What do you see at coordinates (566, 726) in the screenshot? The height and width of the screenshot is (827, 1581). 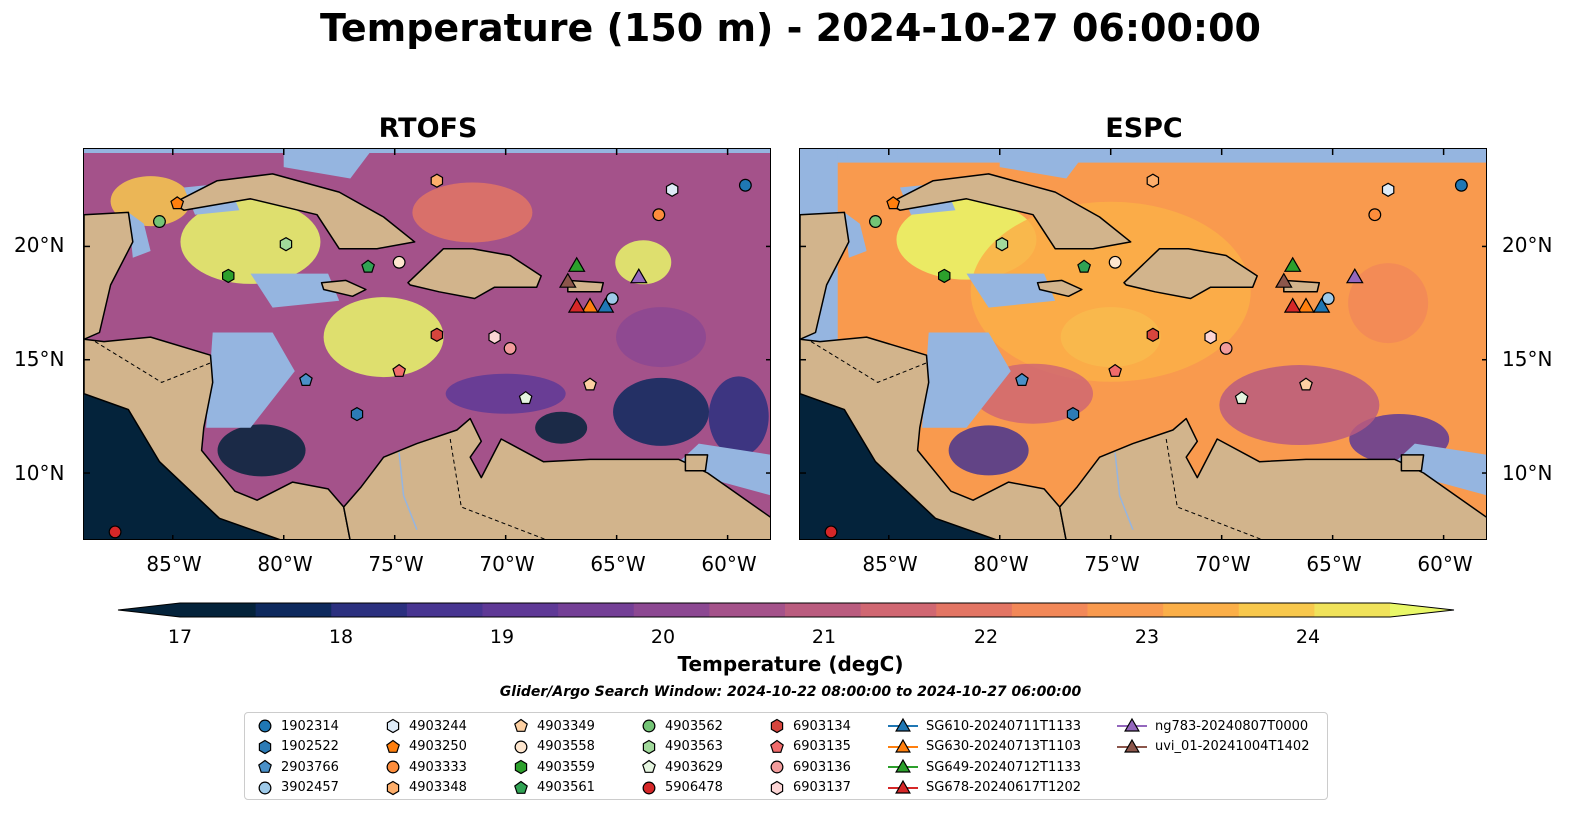 I see `legend-label: 4903349` at bounding box center [566, 726].